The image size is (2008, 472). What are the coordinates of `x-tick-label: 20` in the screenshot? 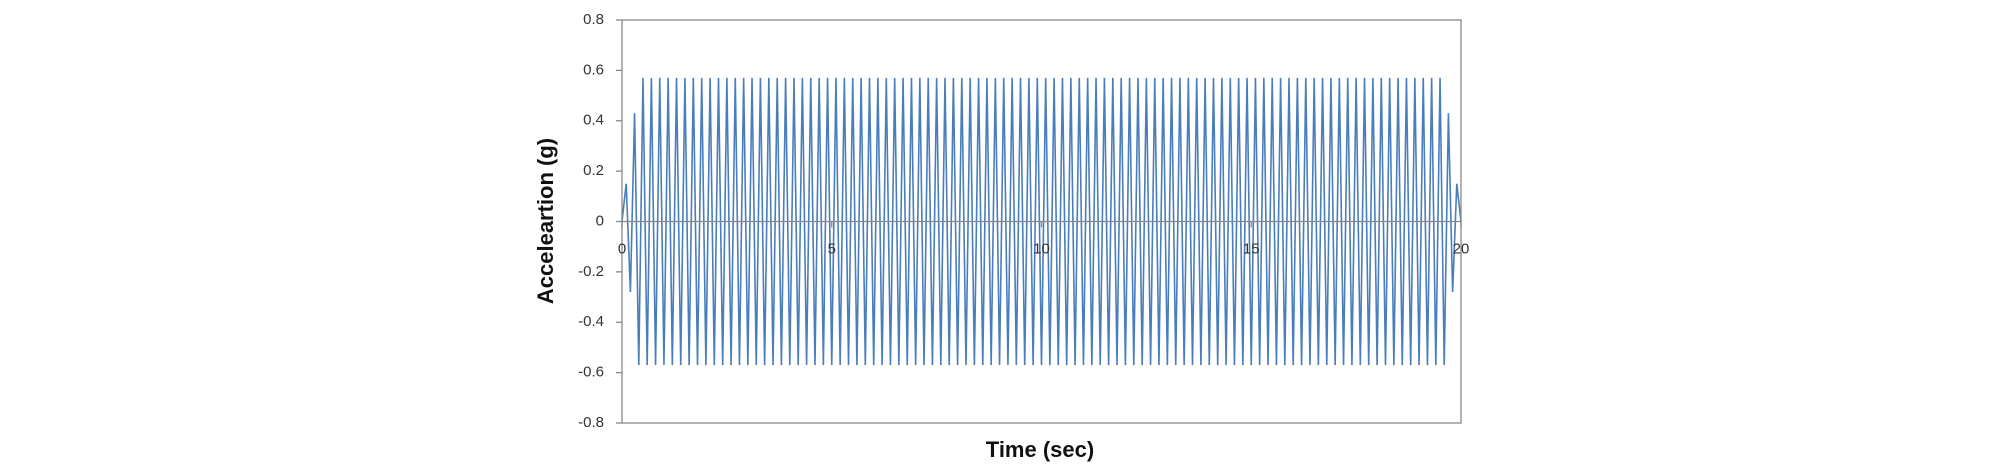 It's located at (1461, 248).